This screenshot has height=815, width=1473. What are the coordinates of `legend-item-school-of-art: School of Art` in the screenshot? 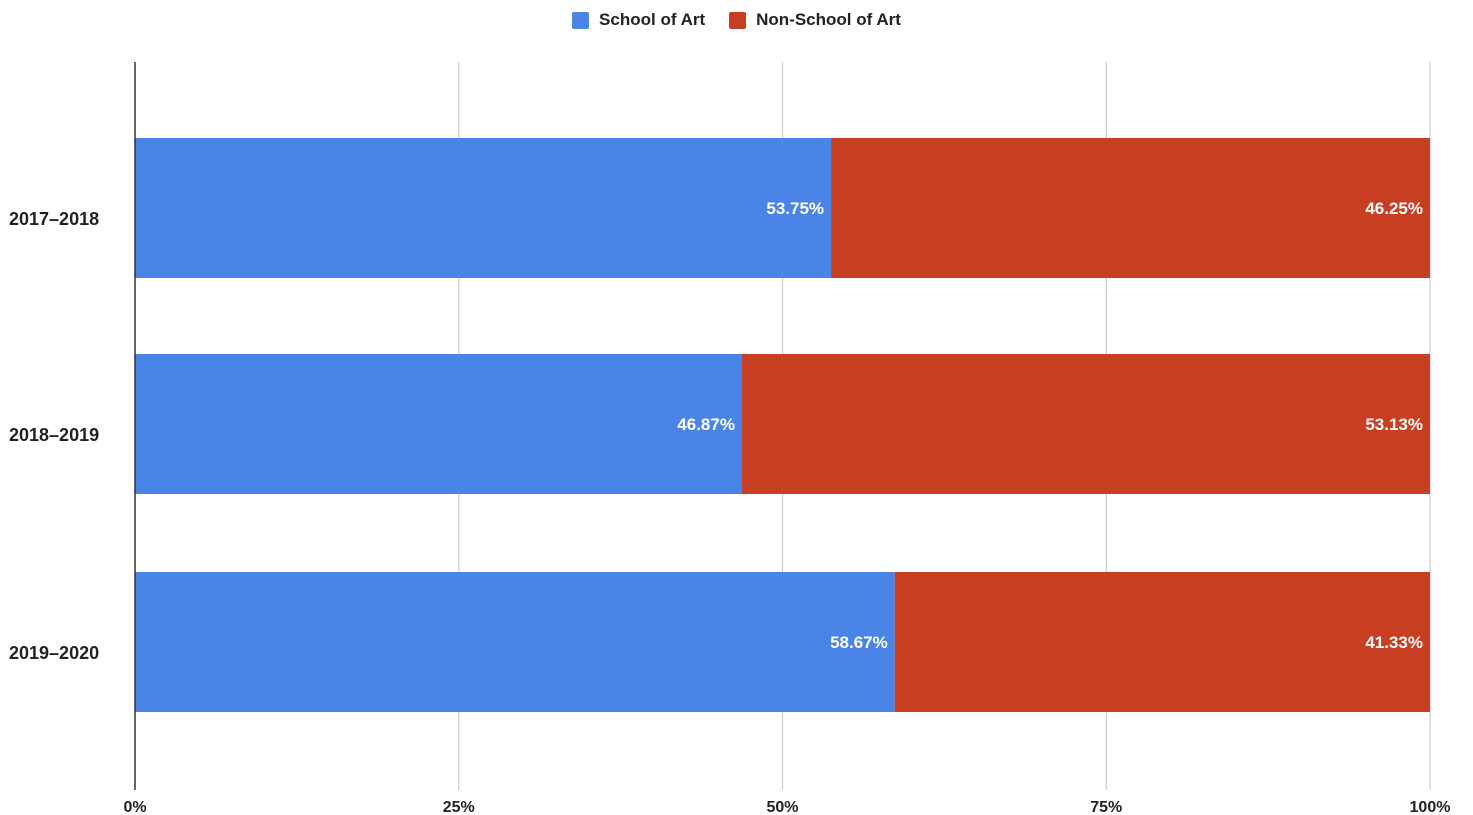 It's located at (638, 20).